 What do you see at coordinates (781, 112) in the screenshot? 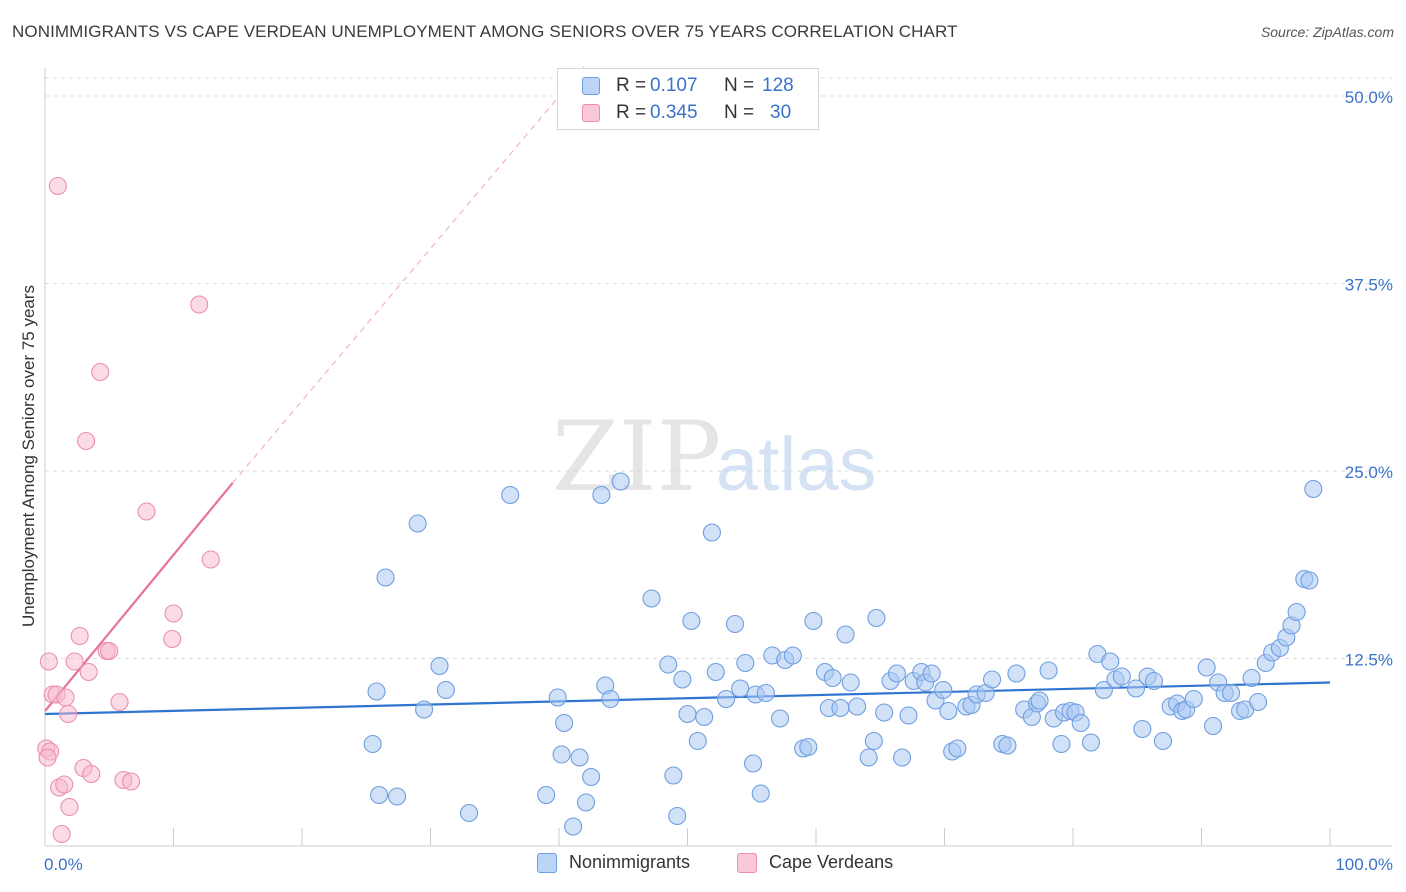
I see `n-value: 30` at bounding box center [781, 112].